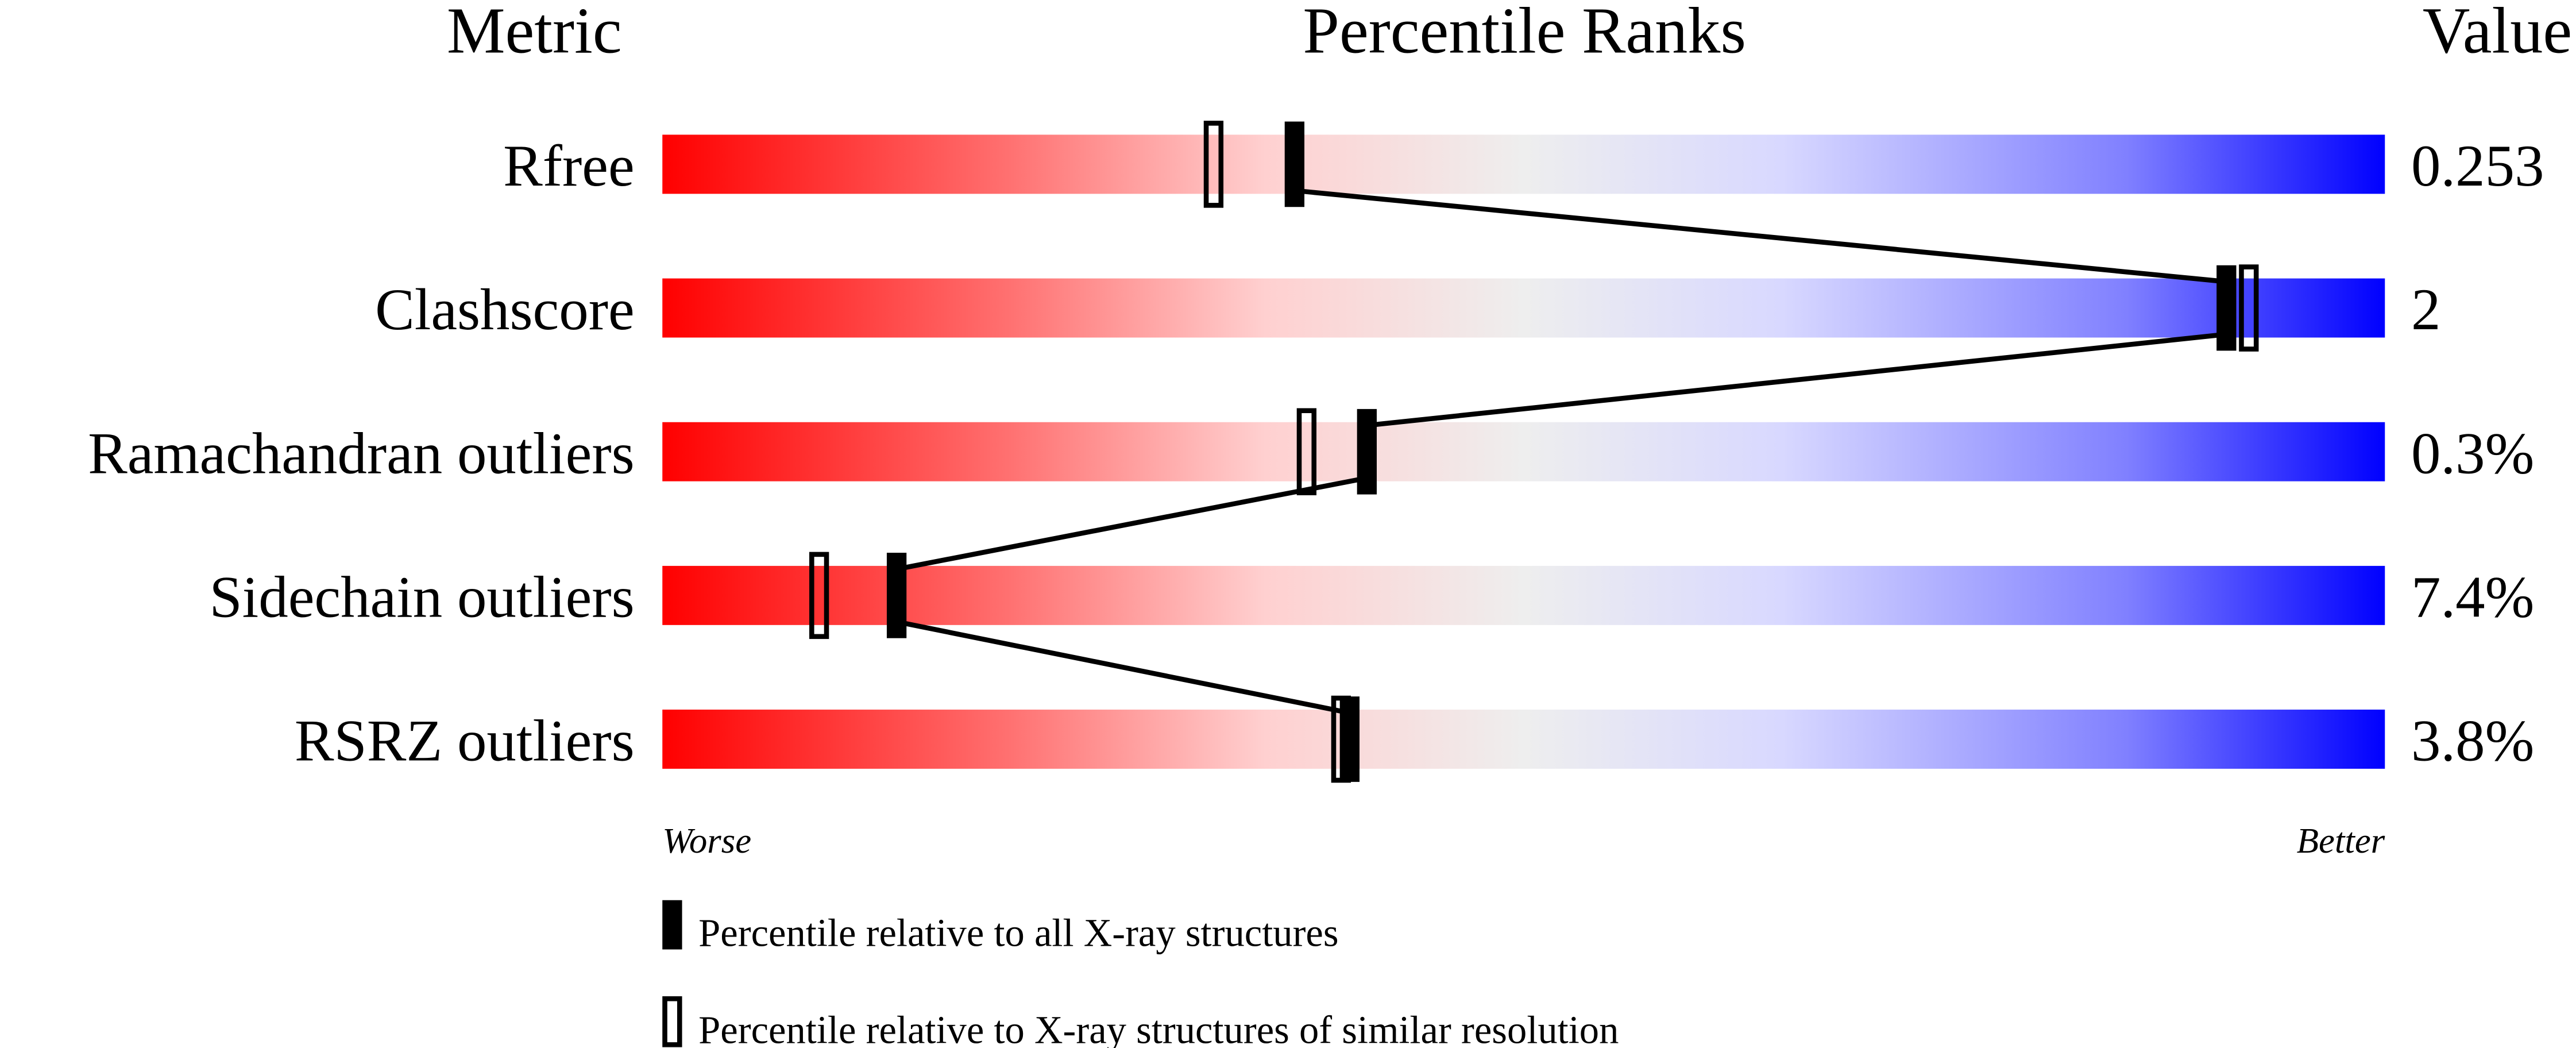  What do you see at coordinates (672, 925) in the screenshot?
I see `legend-filled-marker` at bounding box center [672, 925].